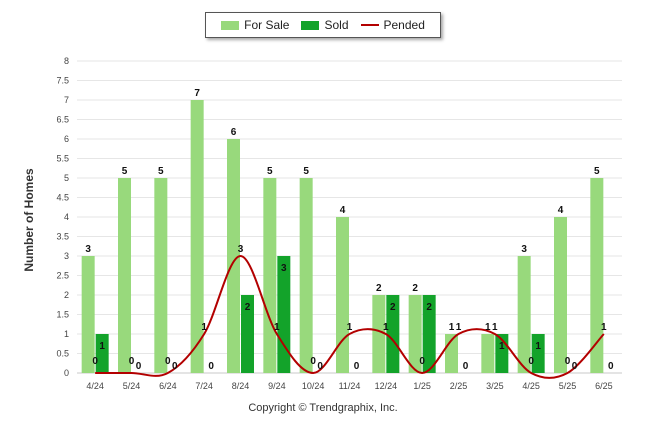  Describe the element at coordinates (62, 159) in the screenshot. I see `y-tick-label: 5.5` at that location.